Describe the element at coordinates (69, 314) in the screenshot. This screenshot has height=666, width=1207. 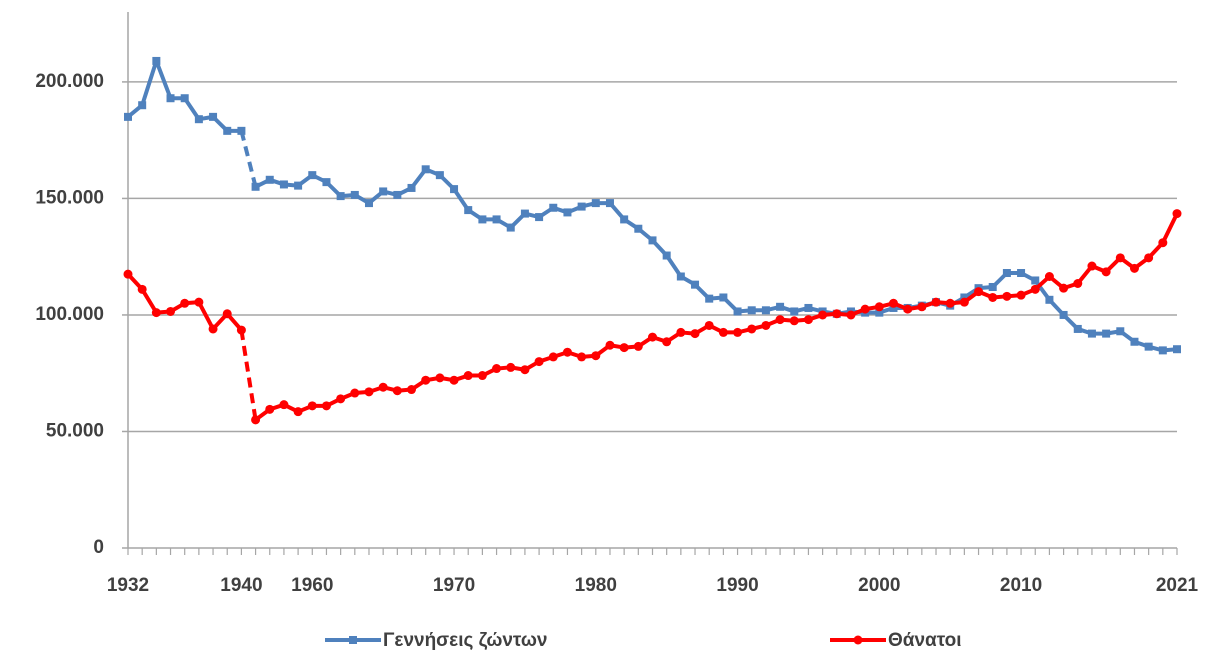
I see `y-tick-label: 100.000` at that location.